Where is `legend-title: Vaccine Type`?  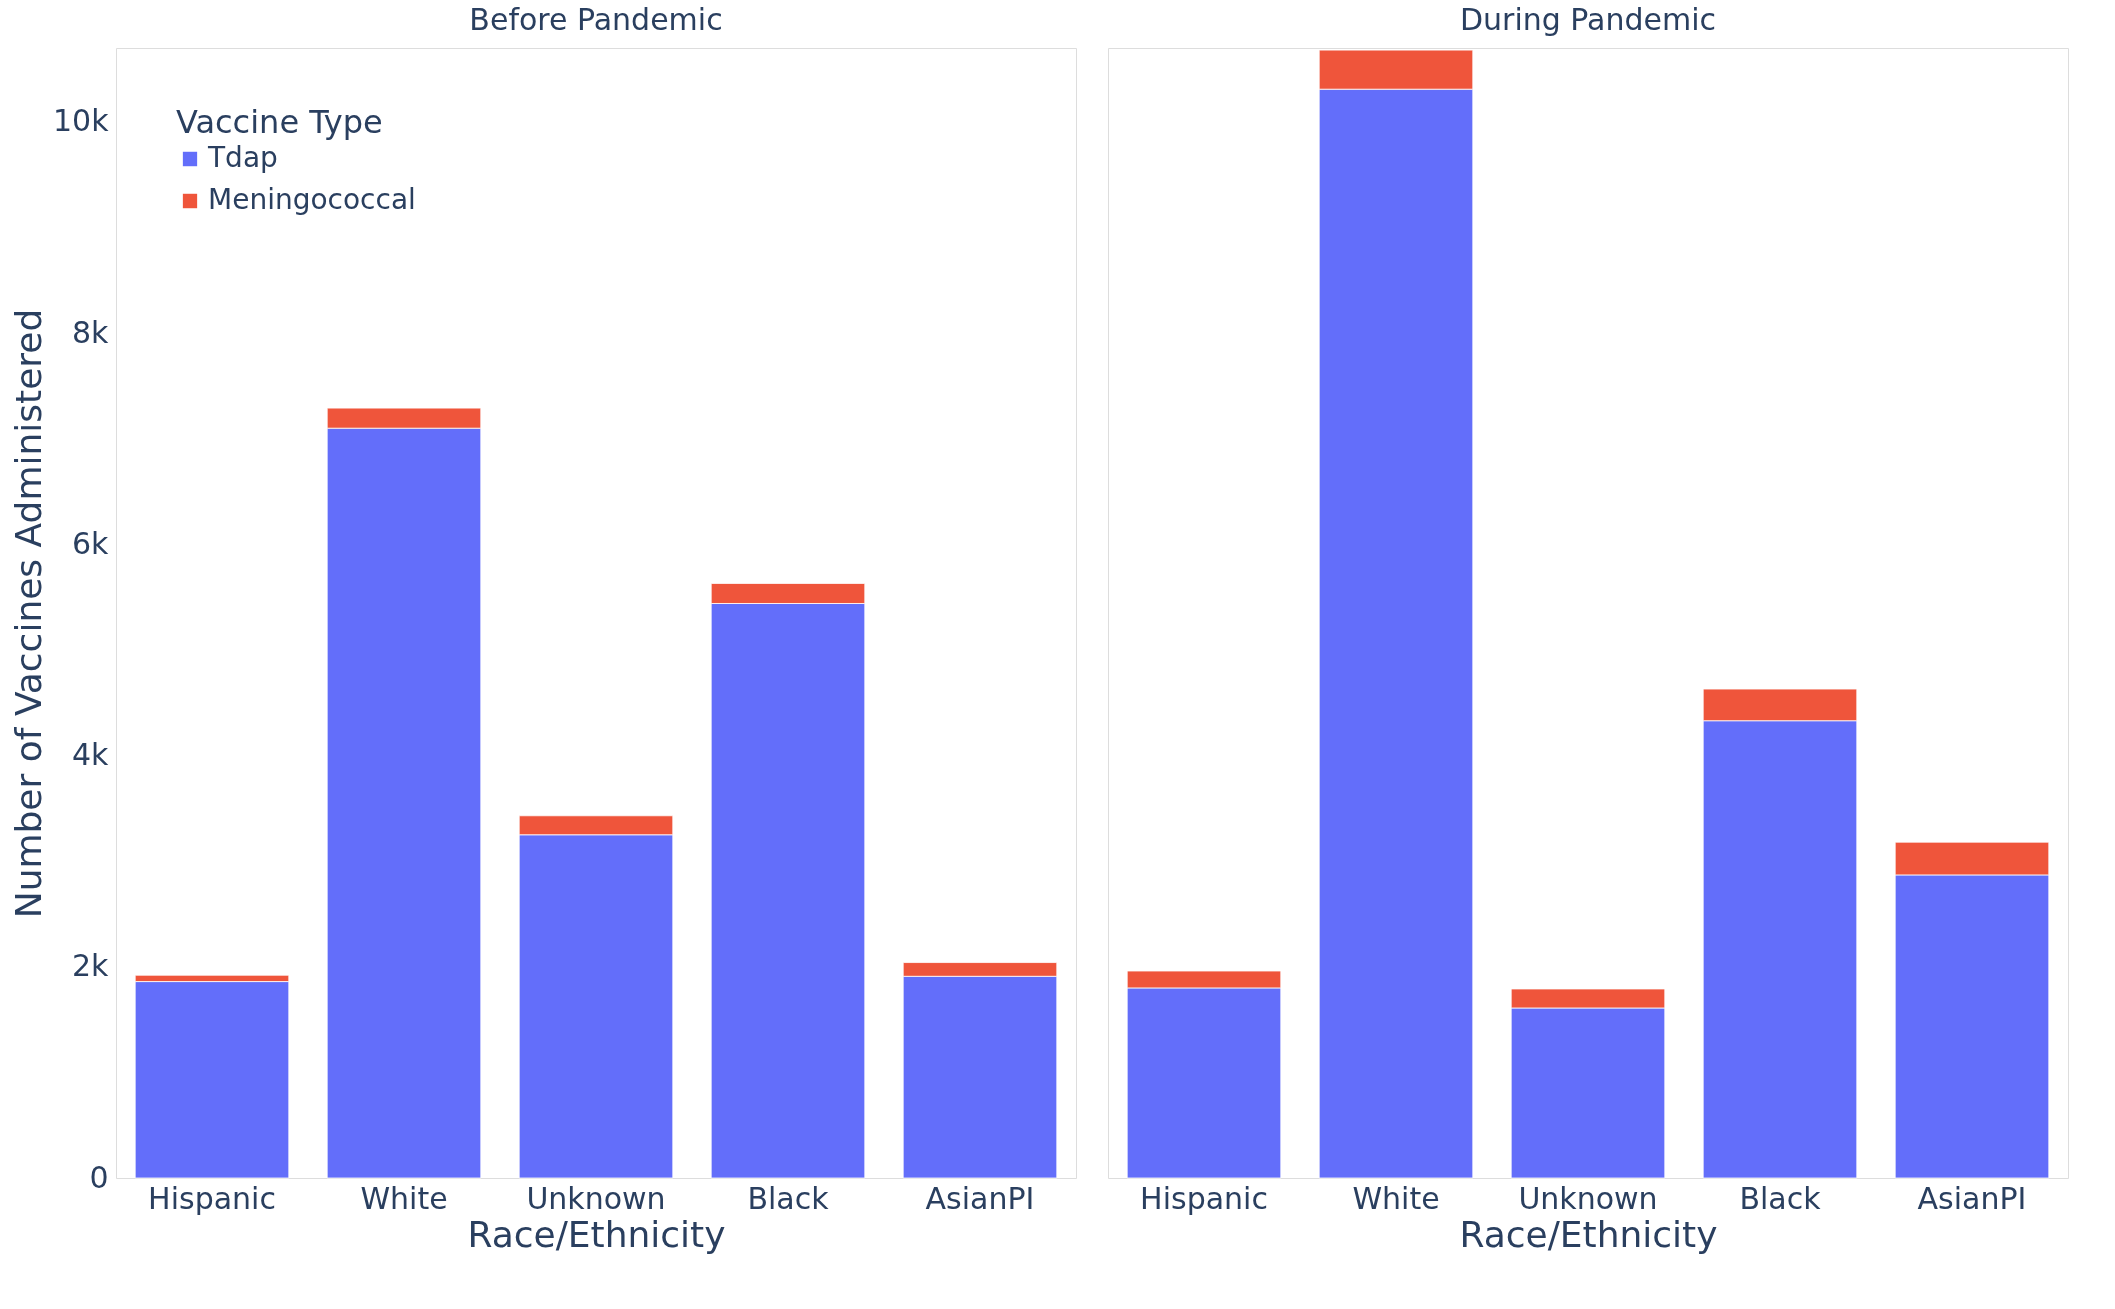 legend-title: Vaccine Type is located at coordinates (279, 122).